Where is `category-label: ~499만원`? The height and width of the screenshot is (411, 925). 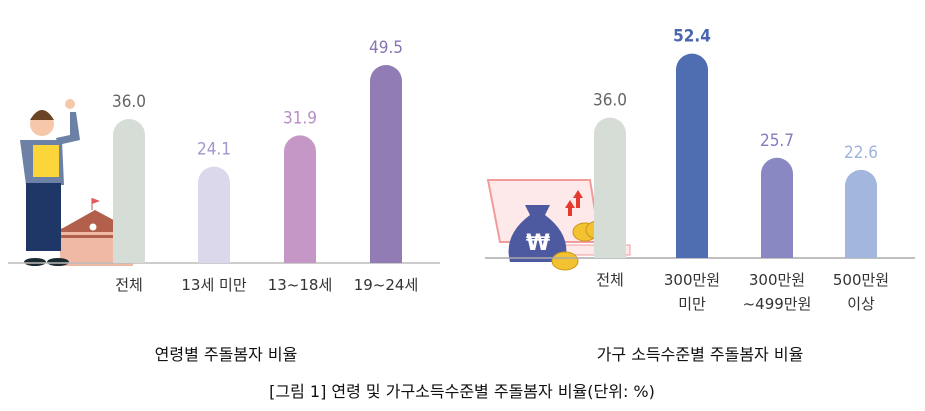 category-label: ~499만원 is located at coordinates (777, 304).